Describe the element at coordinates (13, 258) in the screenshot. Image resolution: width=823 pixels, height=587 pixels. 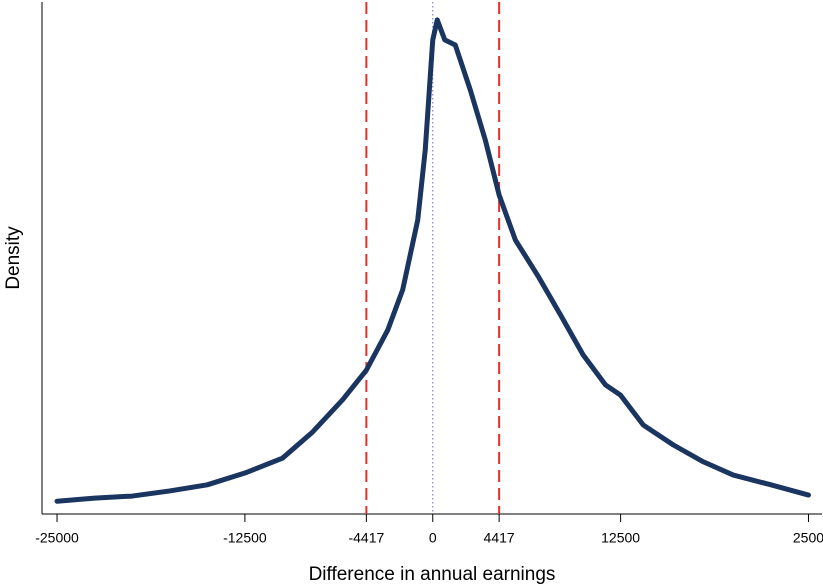
I see `y-axis-title: Density` at that location.